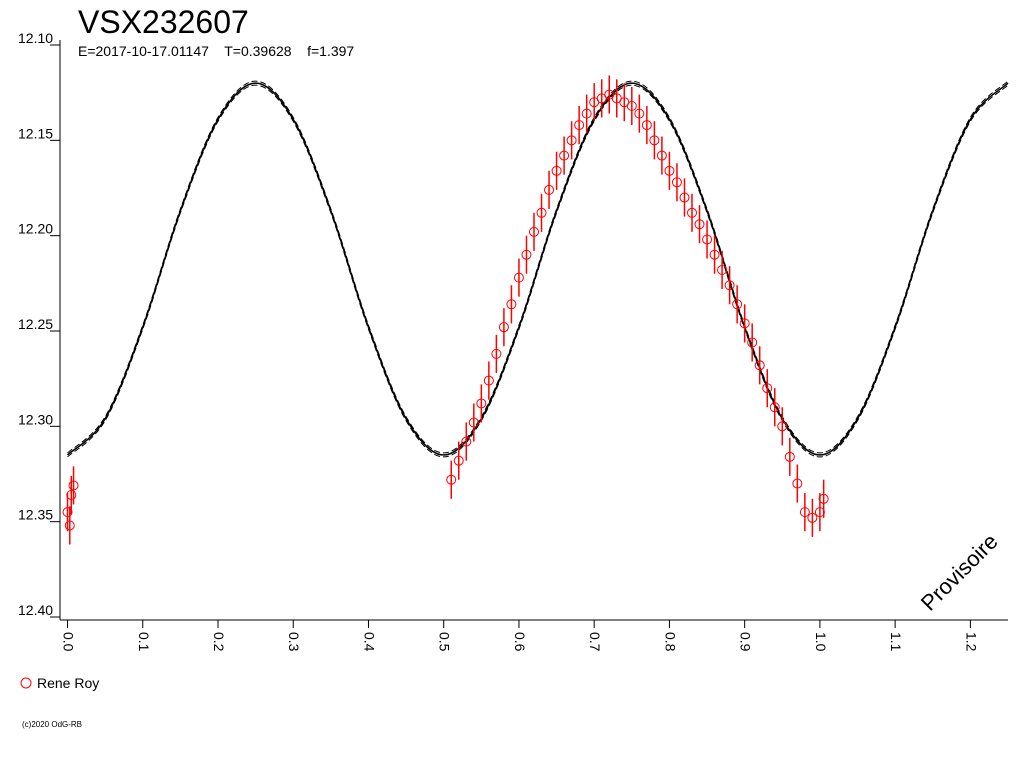 The width and height of the screenshot is (1024, 768). Describe the element at coordinates (163, 22) in the screenshot. I see `chart-title: VSX232607` at that location.